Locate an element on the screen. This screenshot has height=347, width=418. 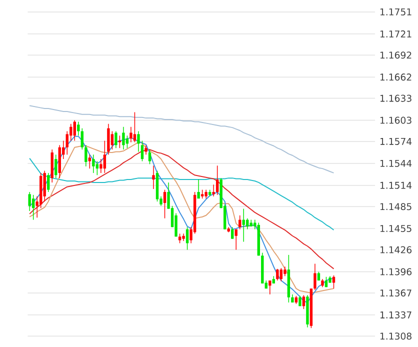
y-tick-label: 1.1574 is located at coordinates (396, 141).